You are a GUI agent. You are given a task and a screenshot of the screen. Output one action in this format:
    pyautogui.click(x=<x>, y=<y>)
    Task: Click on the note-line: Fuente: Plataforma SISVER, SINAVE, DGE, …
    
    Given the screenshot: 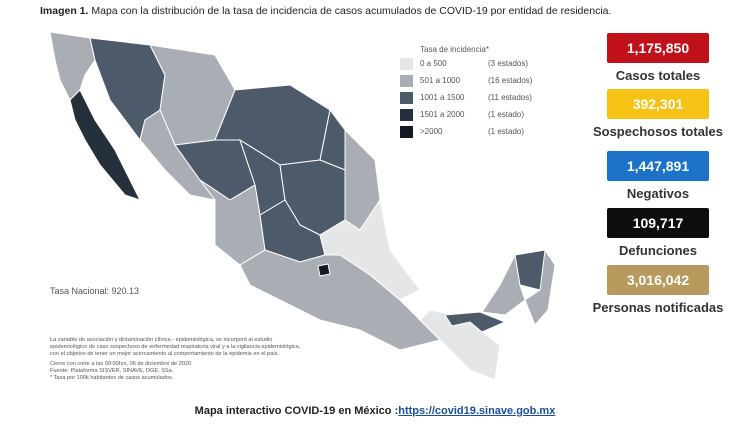 What is the action you would take?
    pyautogui.click(x=112, y=371)
    